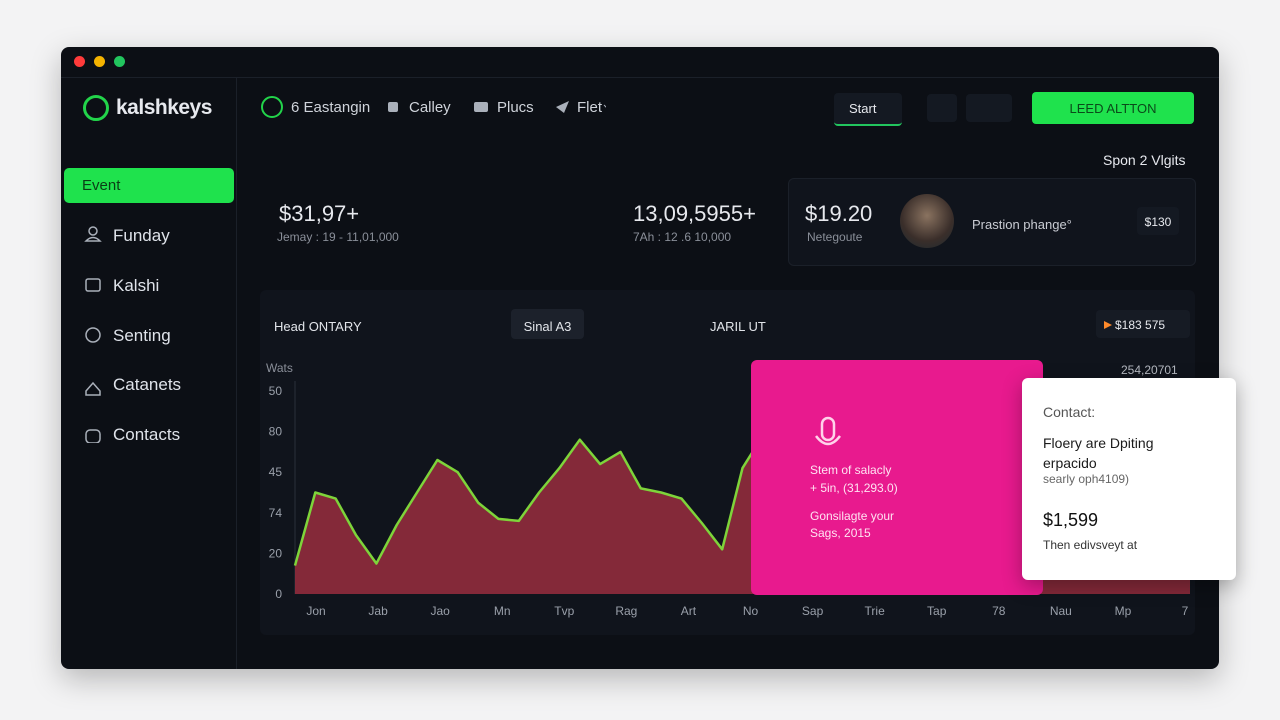  What do you see at coordinates (79, 61) in the screenshot?
I see `close-dot` at bounding box center [79, 61].